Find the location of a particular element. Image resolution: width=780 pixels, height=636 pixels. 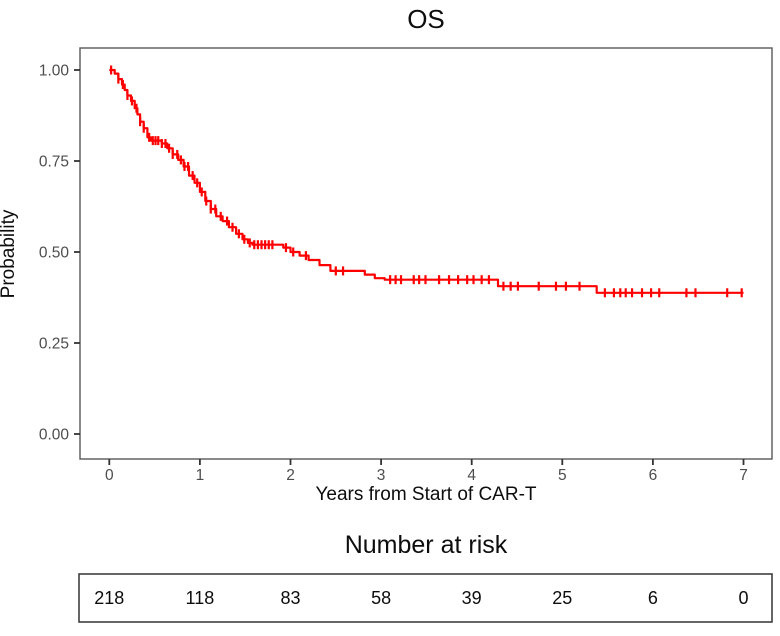

x-tick-label-0: 0 is located at coordinates (109, 475).